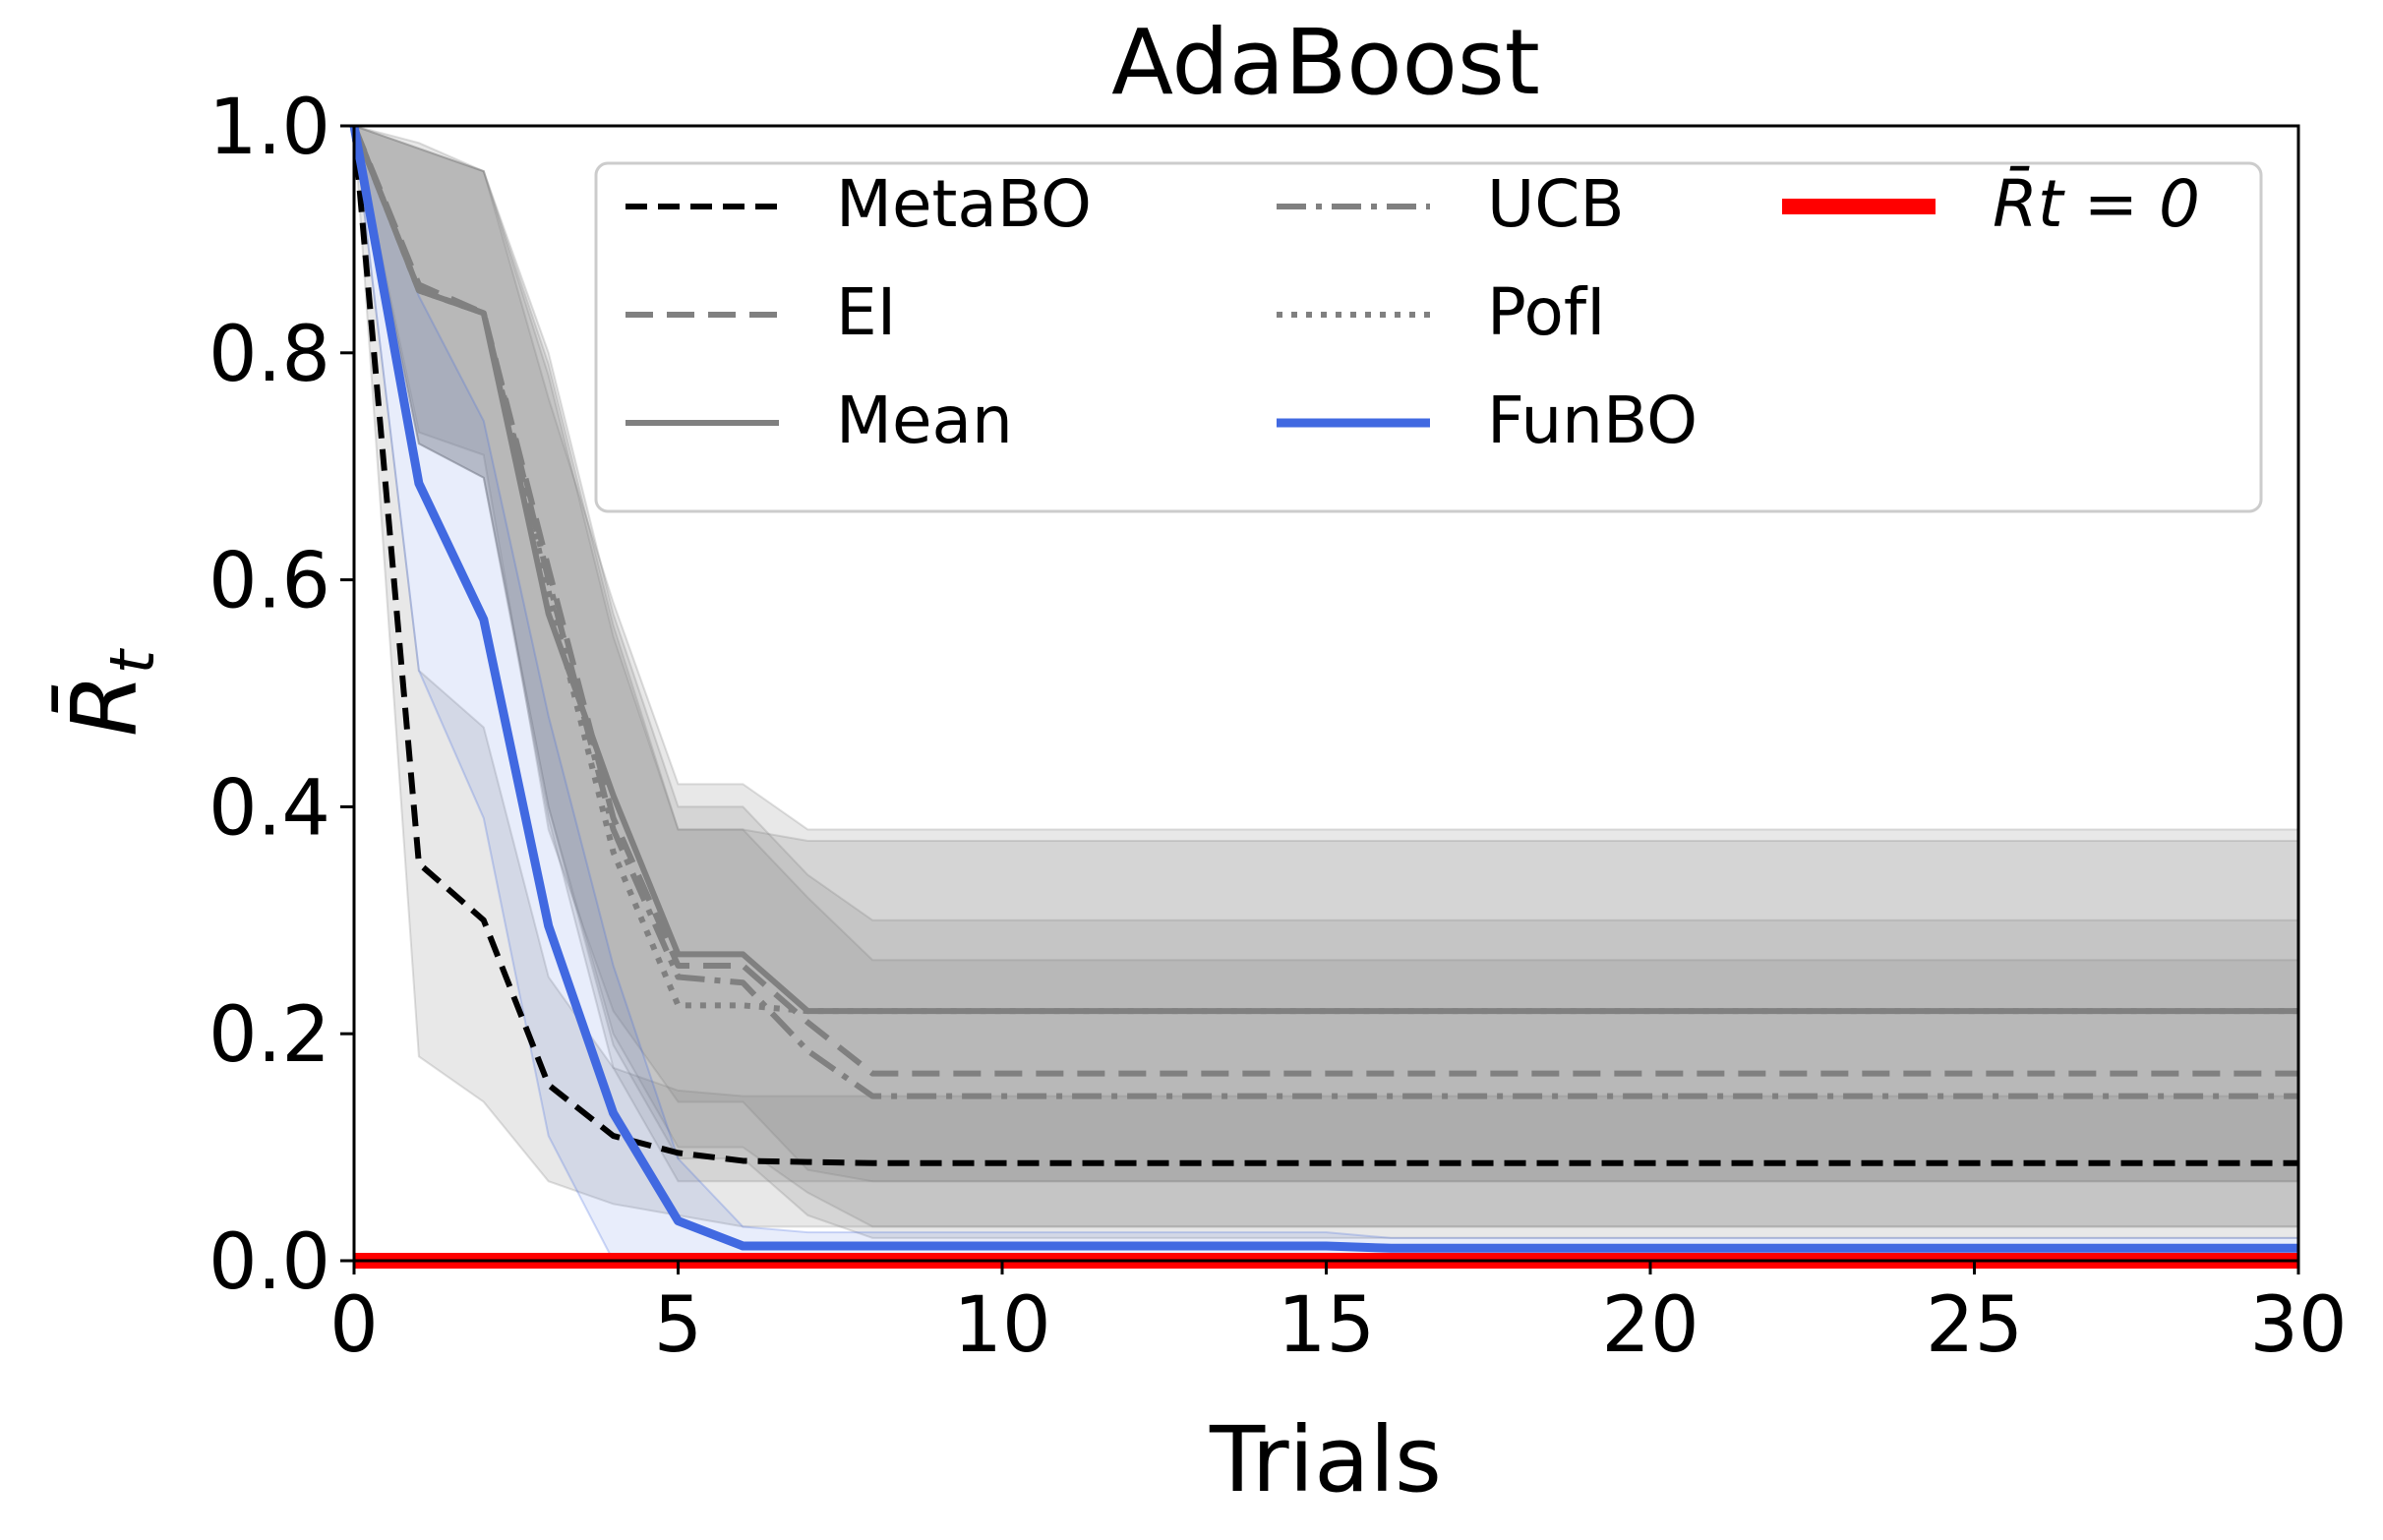  Describe the element at coordinates (269, 128) in the screenshot. I see `y-tick-label: 1.0` at that location.